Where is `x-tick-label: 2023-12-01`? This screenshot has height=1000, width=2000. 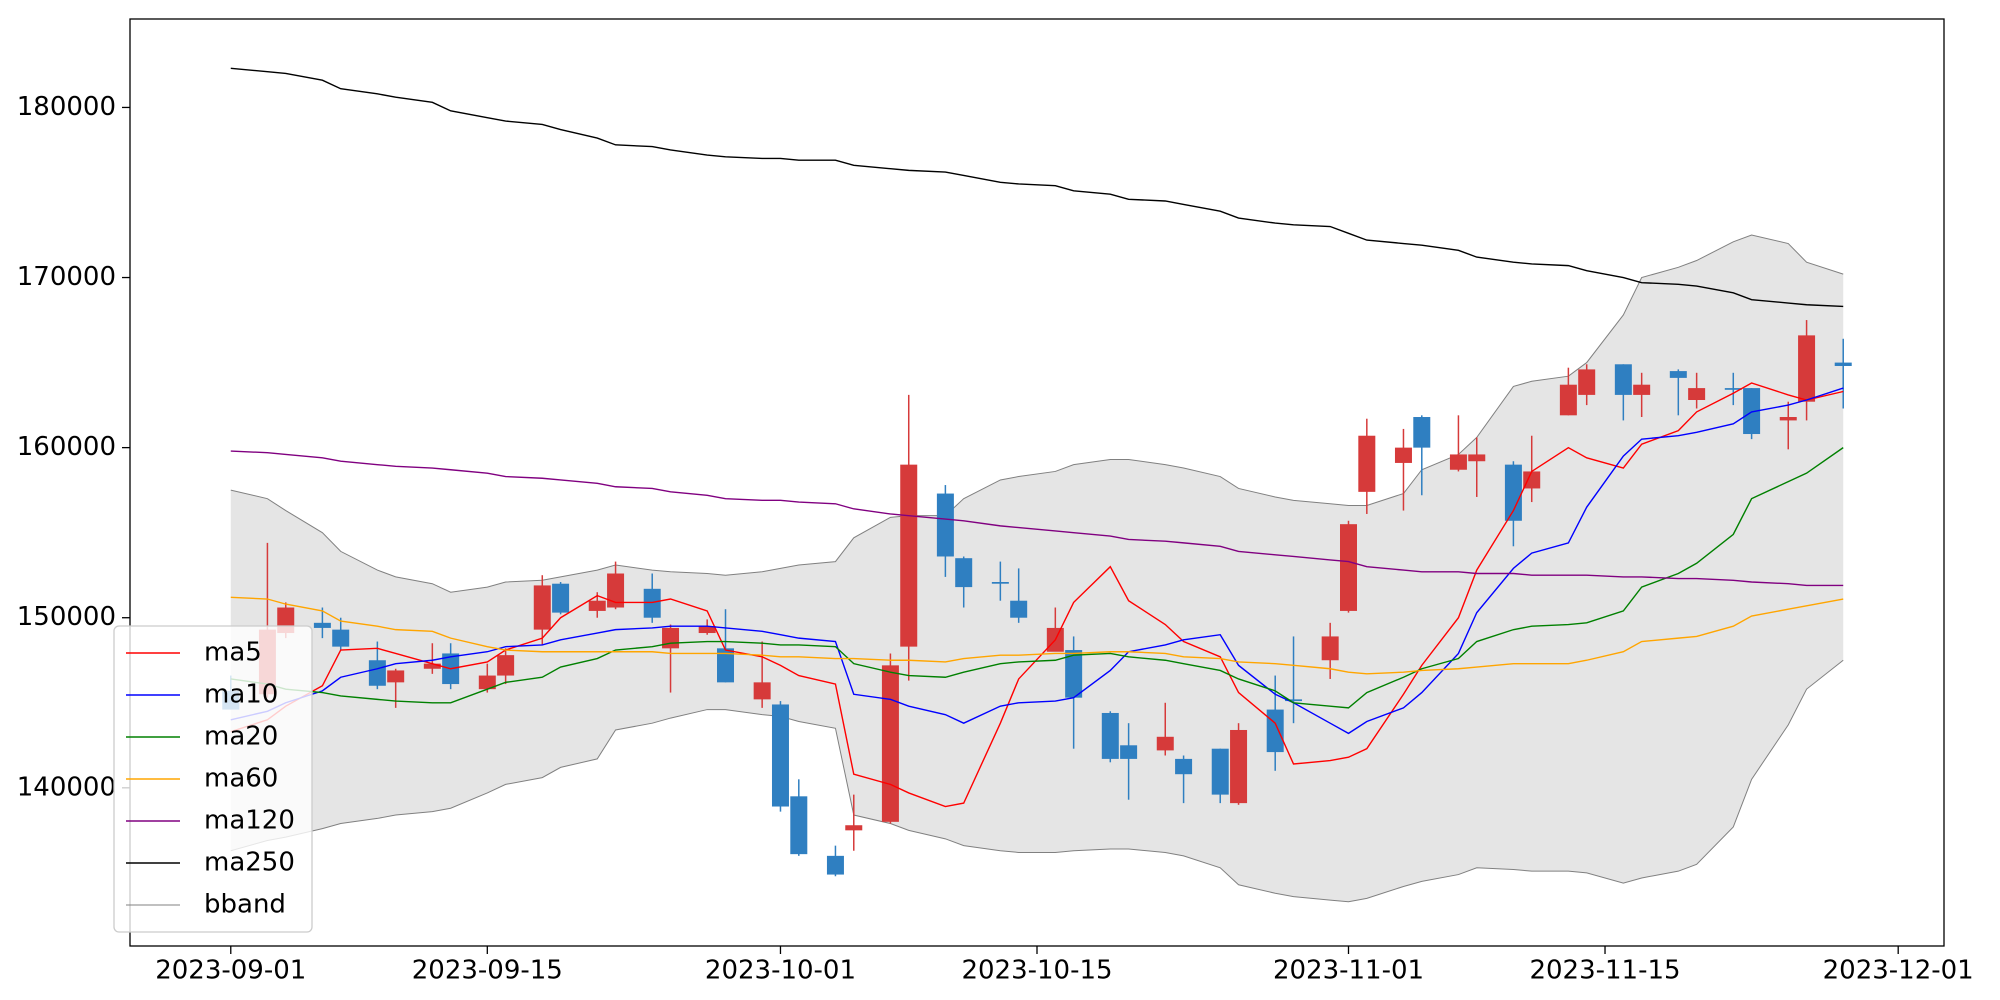
x-tick-label: 2023-12-01 is located at coordinates (1898, 971).